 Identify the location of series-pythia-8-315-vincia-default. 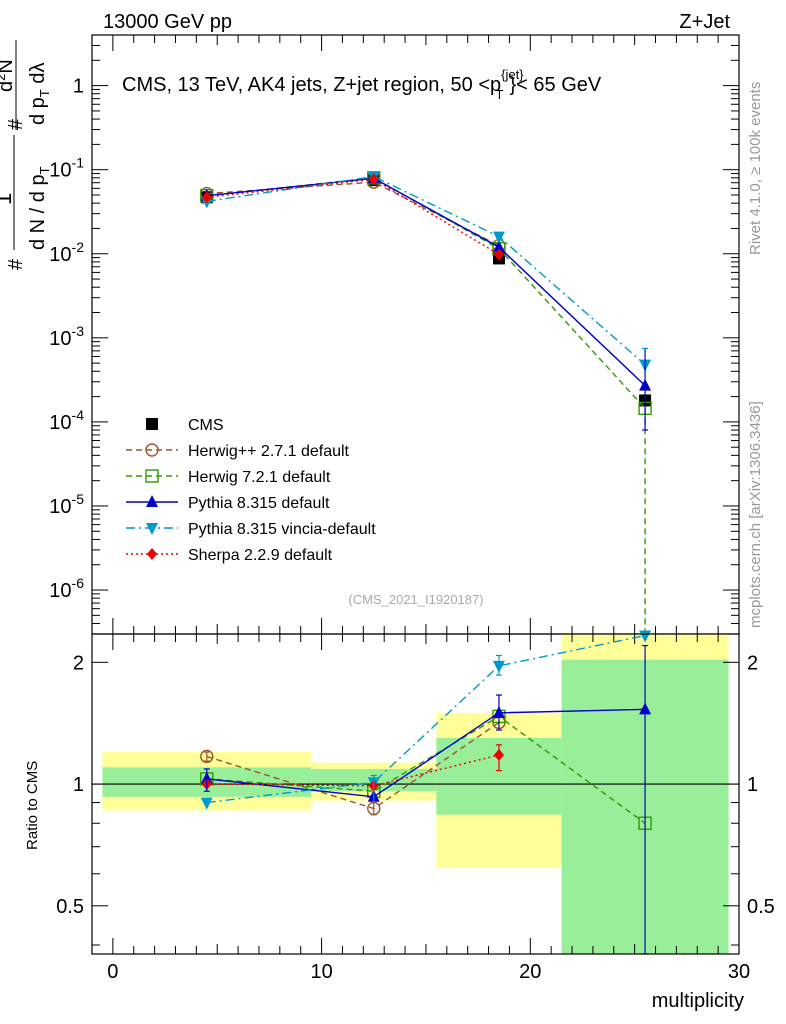
(426, 271).